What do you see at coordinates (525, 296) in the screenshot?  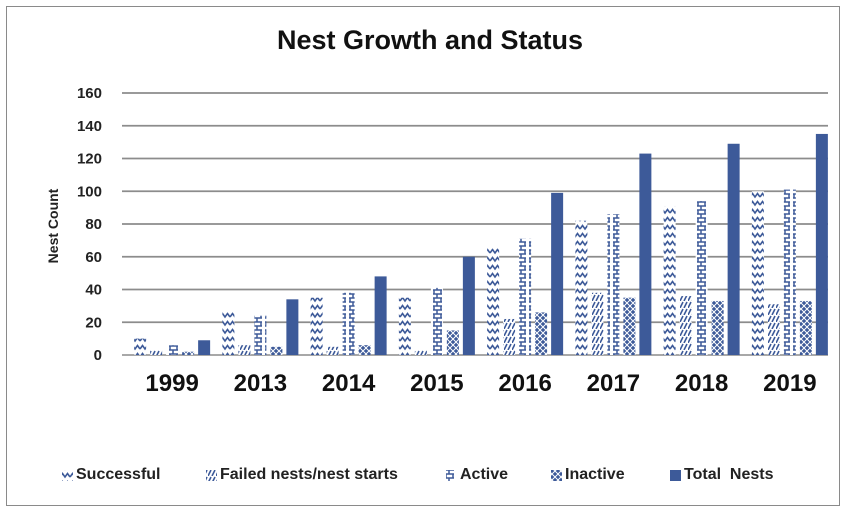 I see `bar-brick-2016` at bounding box center [525, 296].